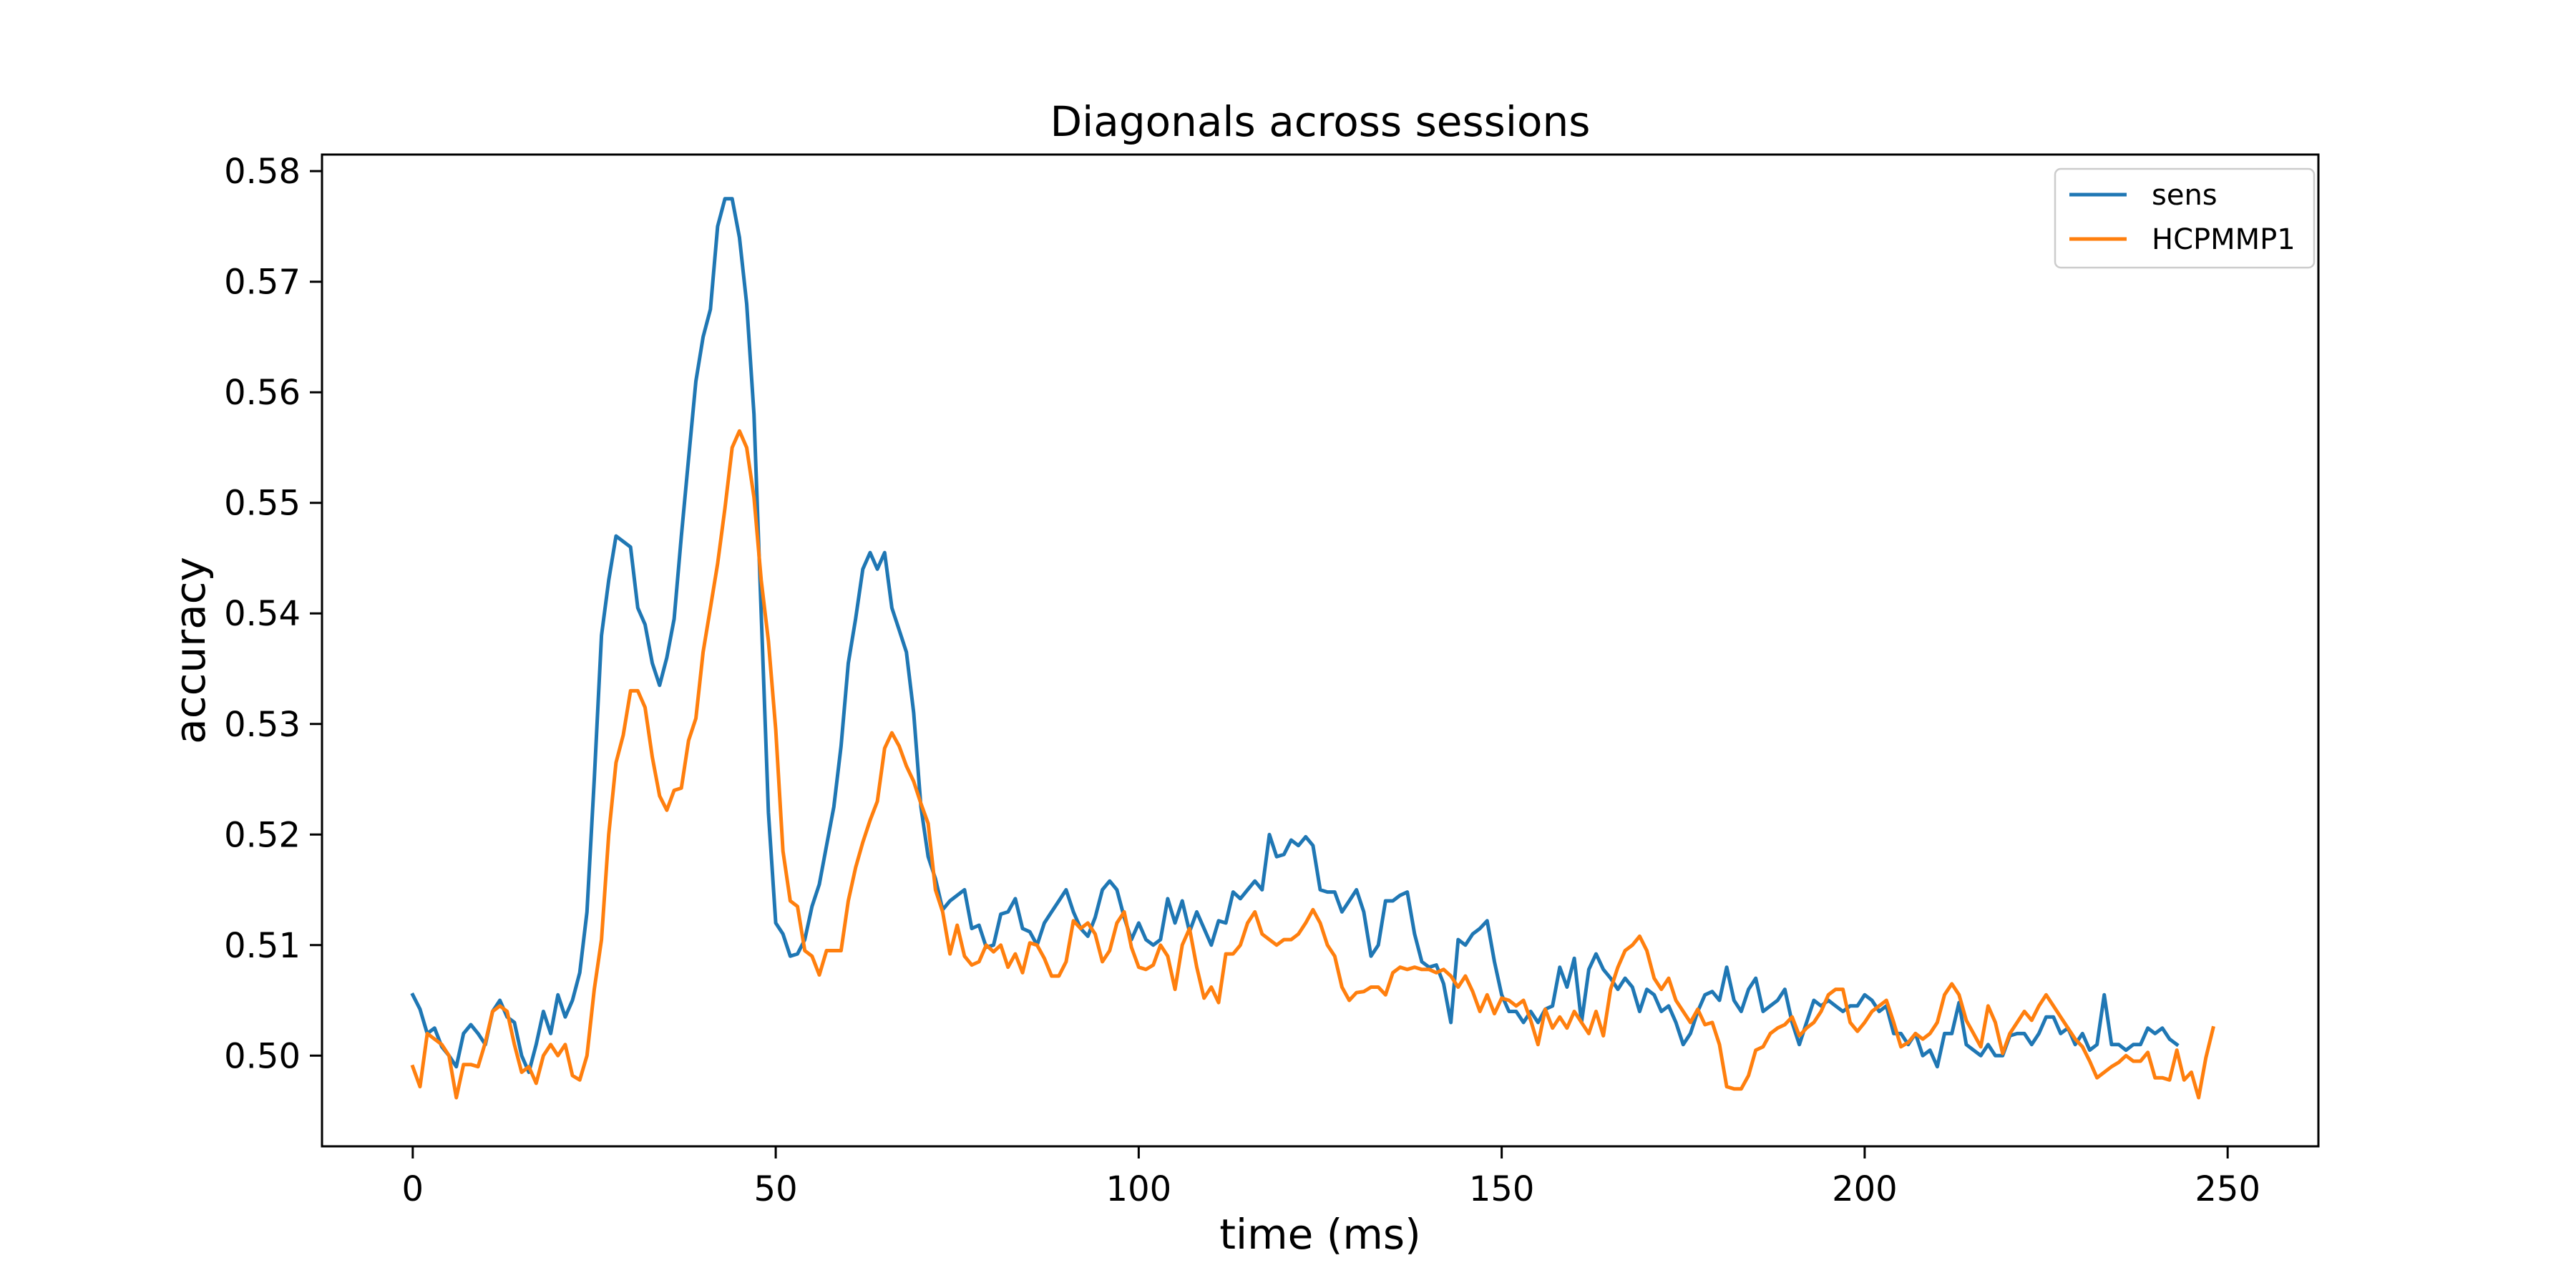  I want to click on chart-title: Diagonals across sessions, so click(1320, 122).